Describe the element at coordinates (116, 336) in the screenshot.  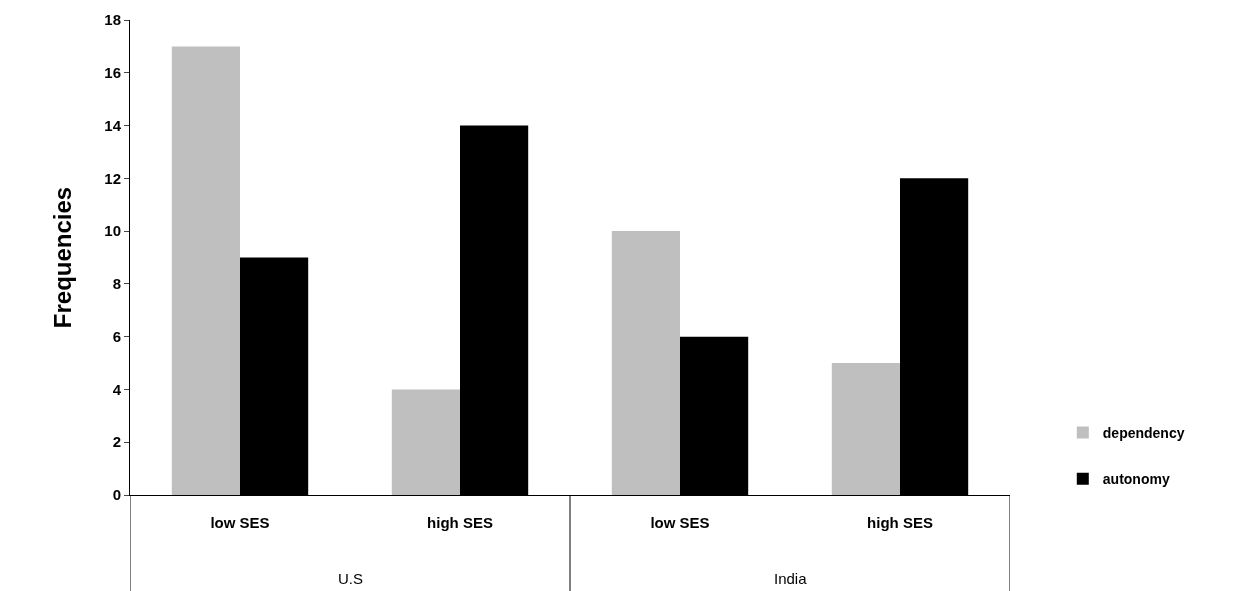
I see `y-tick-label: 6` at that location.